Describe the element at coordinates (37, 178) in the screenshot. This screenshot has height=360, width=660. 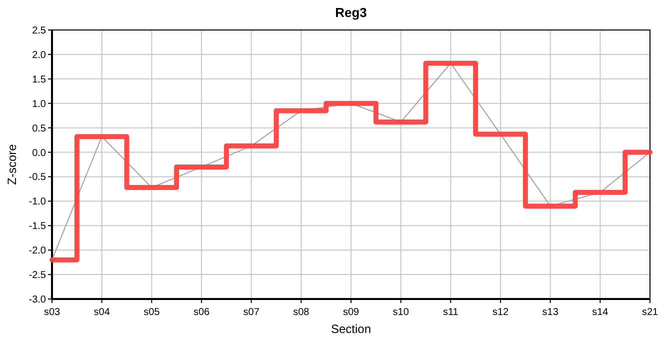
I see `y-tick-label: -0.5` at that location.